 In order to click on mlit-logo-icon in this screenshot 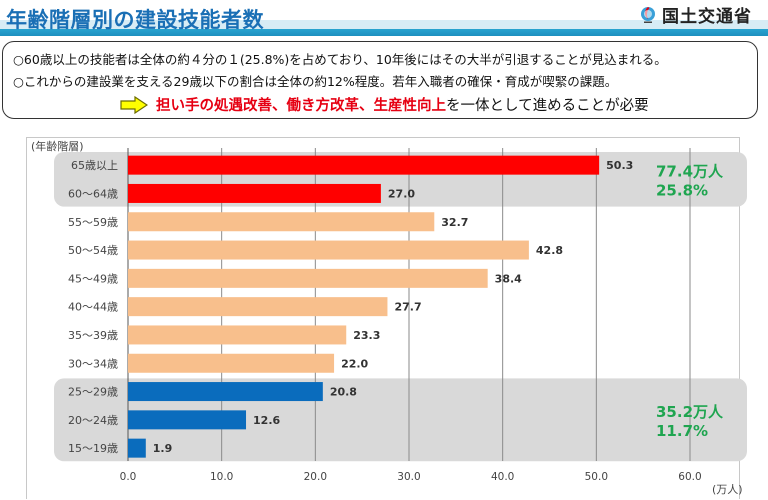, I will do `click(648, 14)`.